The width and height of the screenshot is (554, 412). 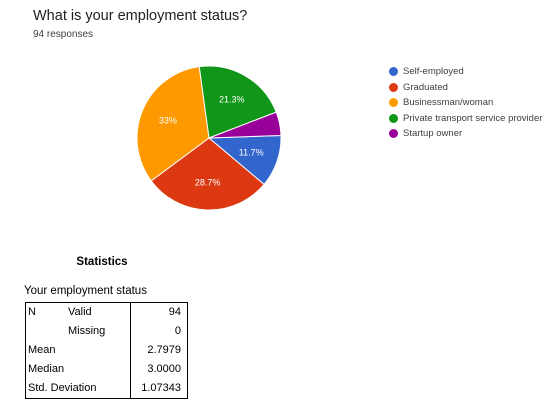 I want to click on row-value: 3.0000, so click(x=159, y=369).